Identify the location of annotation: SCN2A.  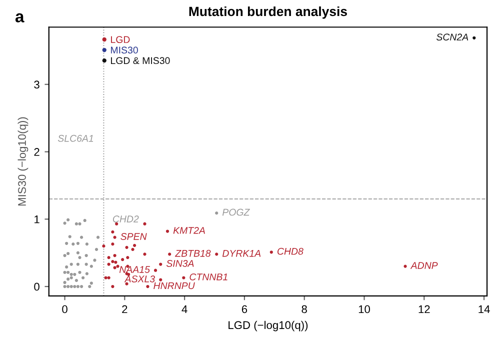
(452, 37).